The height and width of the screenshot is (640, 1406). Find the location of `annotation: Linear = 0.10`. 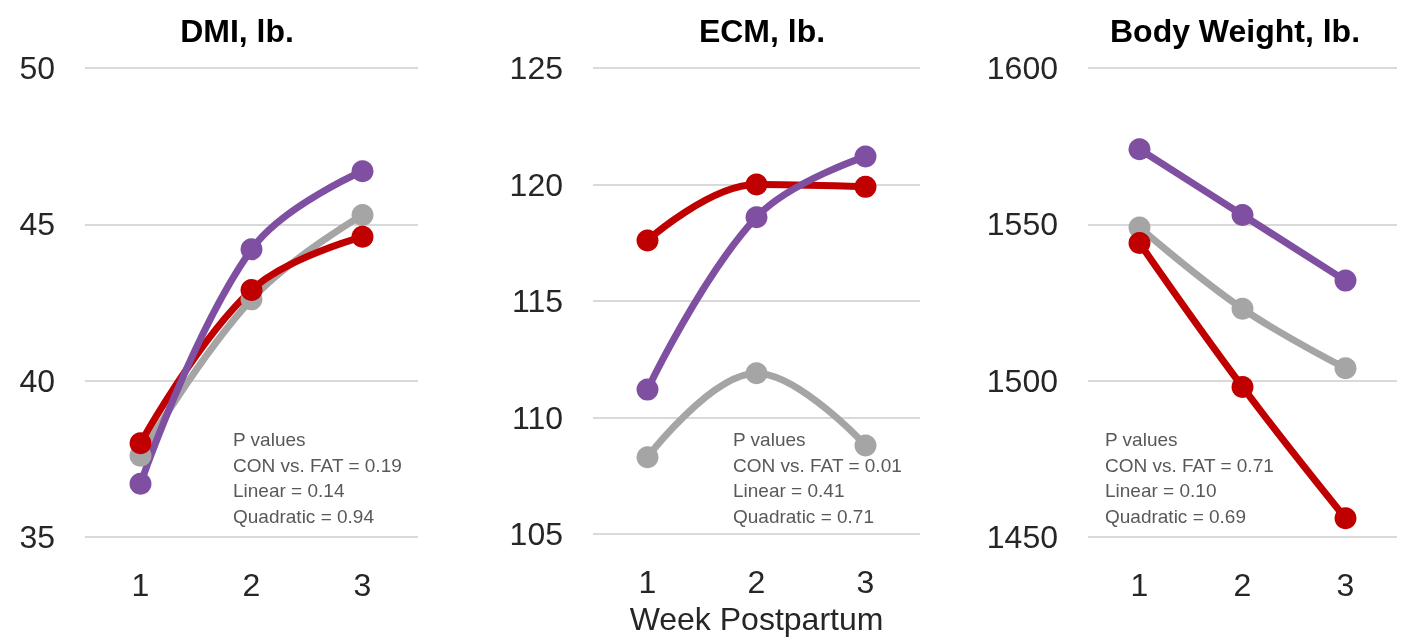

annotation: Linear = 0.10 is located at coordinates (1161, 490).